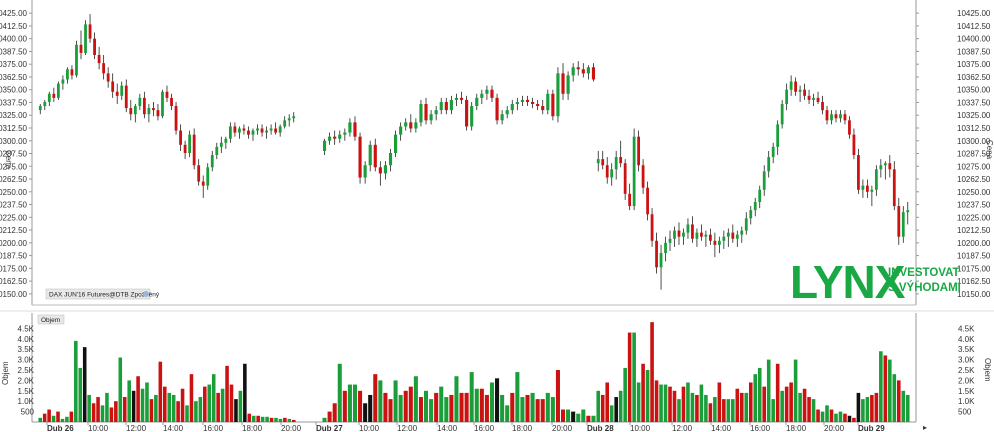 Image resolution: width=994 pixels, height=432 pixels. What do you see at coordinates (14, 294) in the screenshot?
I see `price-tick-label: 10150.00` at bounding box center [14, 294].